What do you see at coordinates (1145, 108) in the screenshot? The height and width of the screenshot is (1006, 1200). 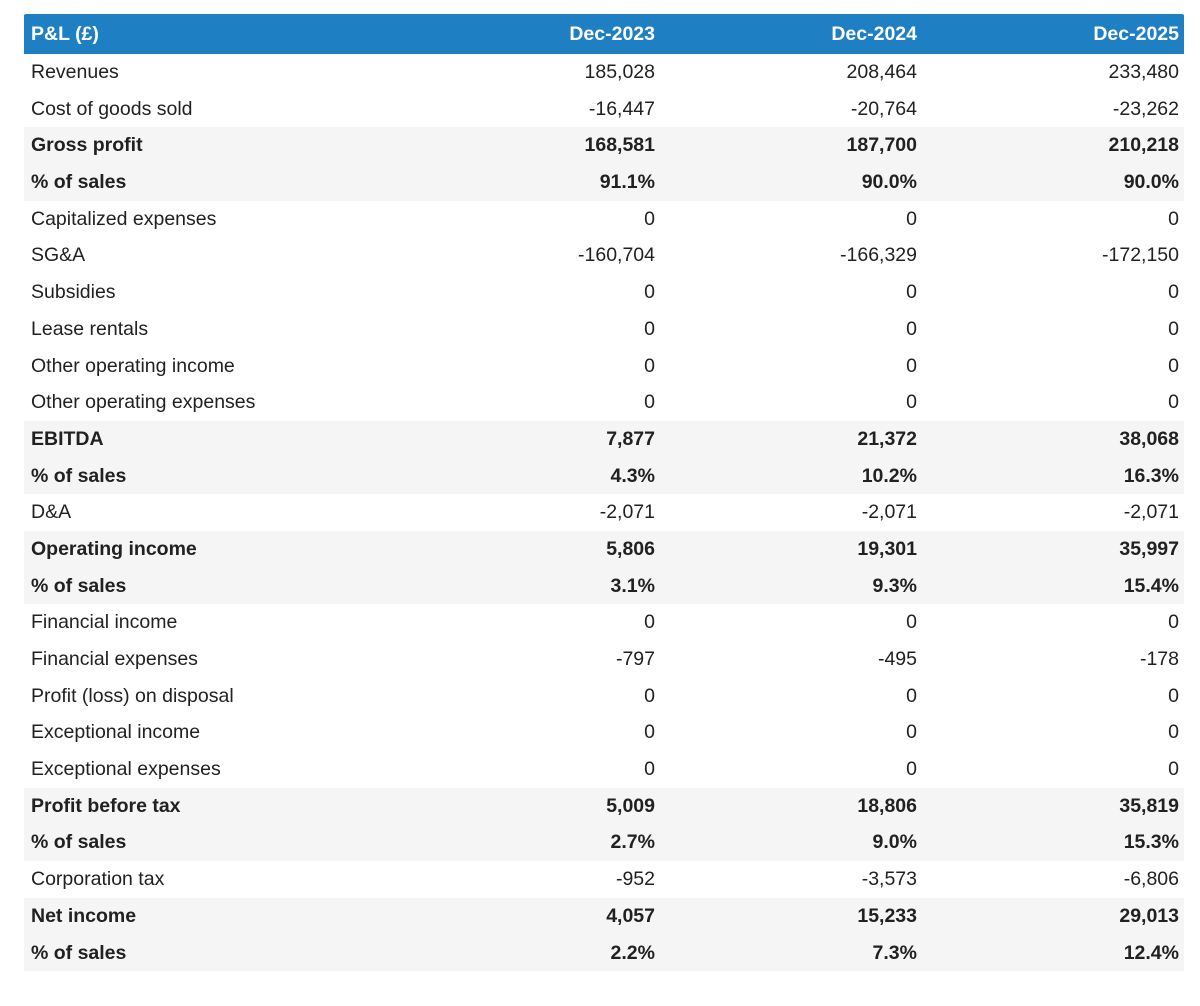 I see `row-value: -23,262` at bounding box center [1145, 108].